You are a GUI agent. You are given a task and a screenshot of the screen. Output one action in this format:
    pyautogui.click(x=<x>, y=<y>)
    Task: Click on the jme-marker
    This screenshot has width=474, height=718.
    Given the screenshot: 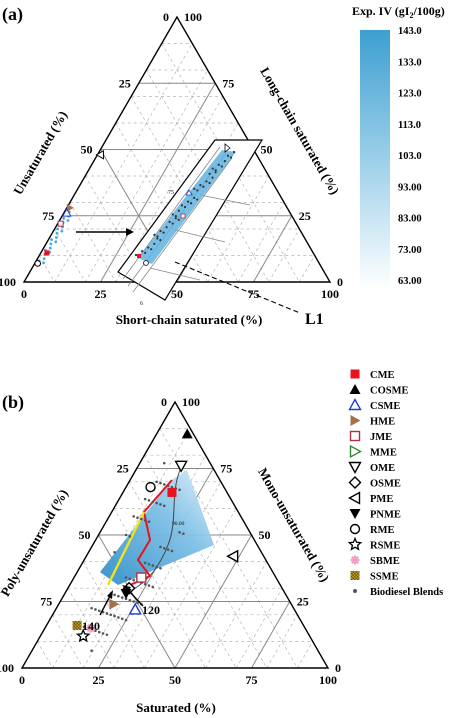 What is the action you would take?
    pyautogui.click(x=141, y=577)
    